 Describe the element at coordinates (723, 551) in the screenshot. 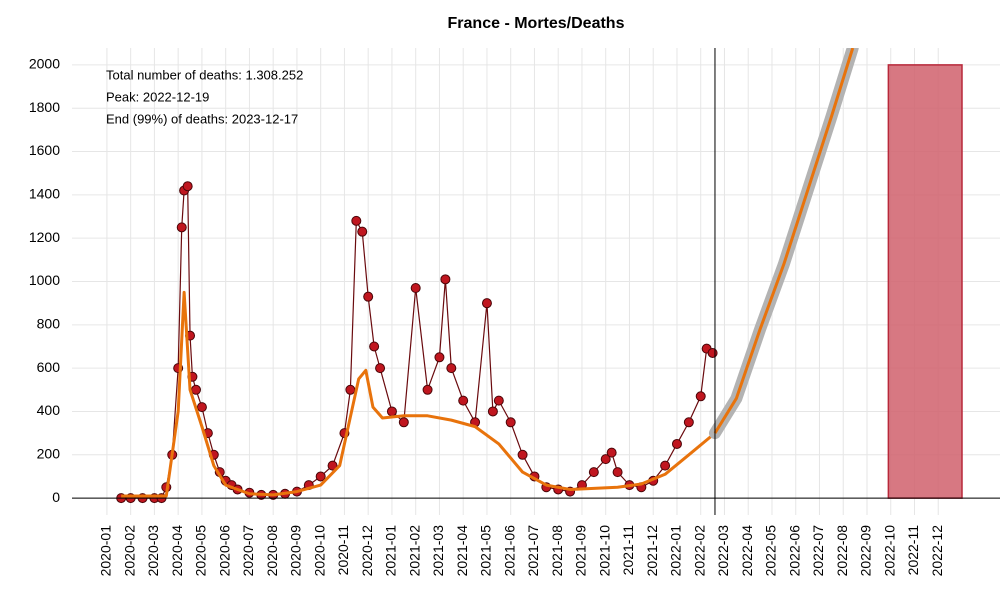

I see `x-tick-label: 2022-03` at that location.